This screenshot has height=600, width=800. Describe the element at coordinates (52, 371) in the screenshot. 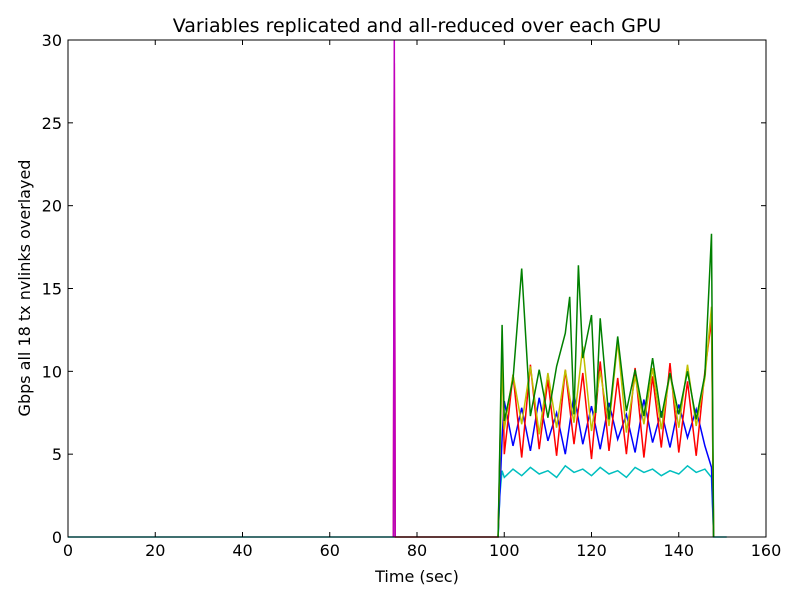

I see `y-tick-label: 10` at that location.